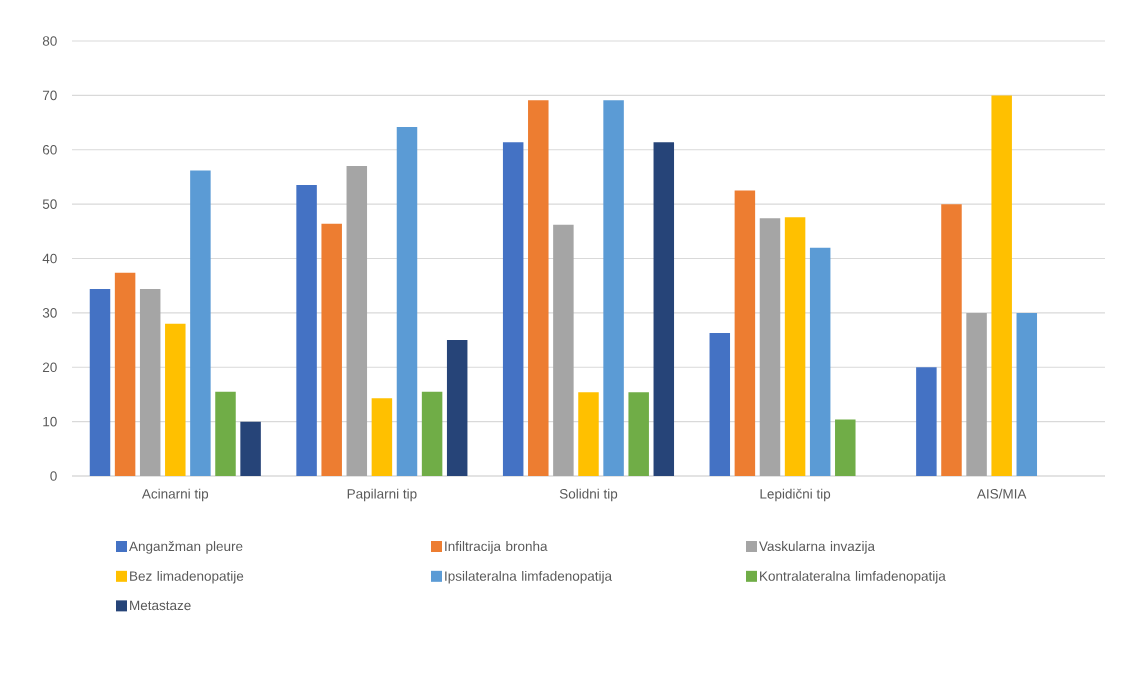 The height and width of the screenshot is (677, 1148). What do you see at coordinates (175, 495) in the screenshot?
I see `x-tick-label: Acinarni tip` at bounding box center [175, 495].